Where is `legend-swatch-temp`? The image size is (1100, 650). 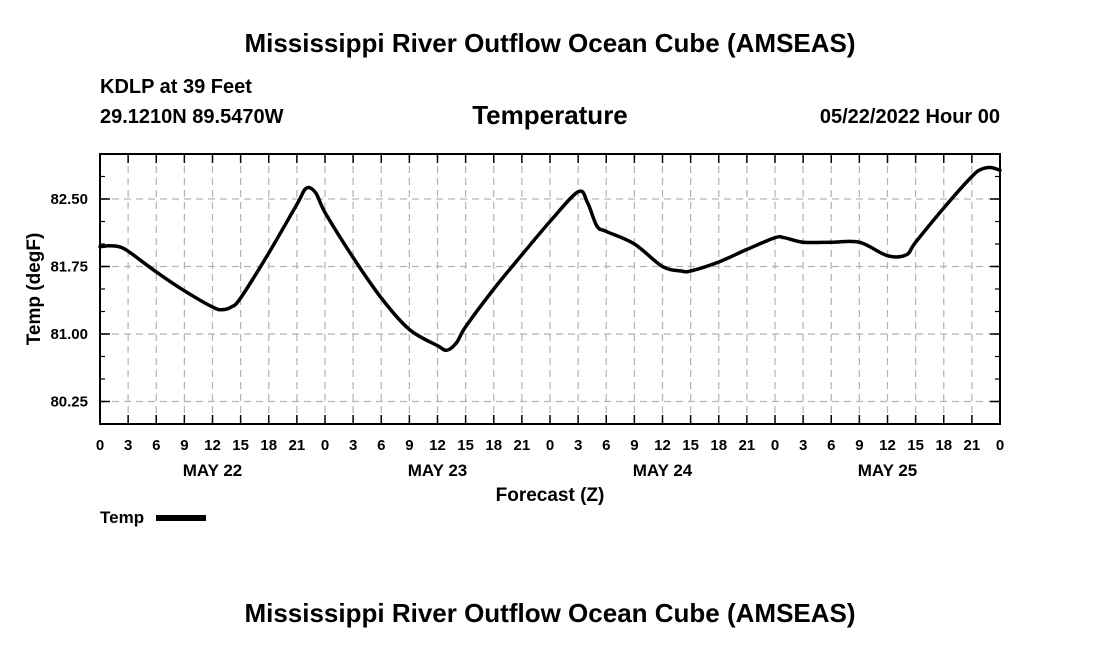
legend-swatch-temp is located at coordinates (181, 518).